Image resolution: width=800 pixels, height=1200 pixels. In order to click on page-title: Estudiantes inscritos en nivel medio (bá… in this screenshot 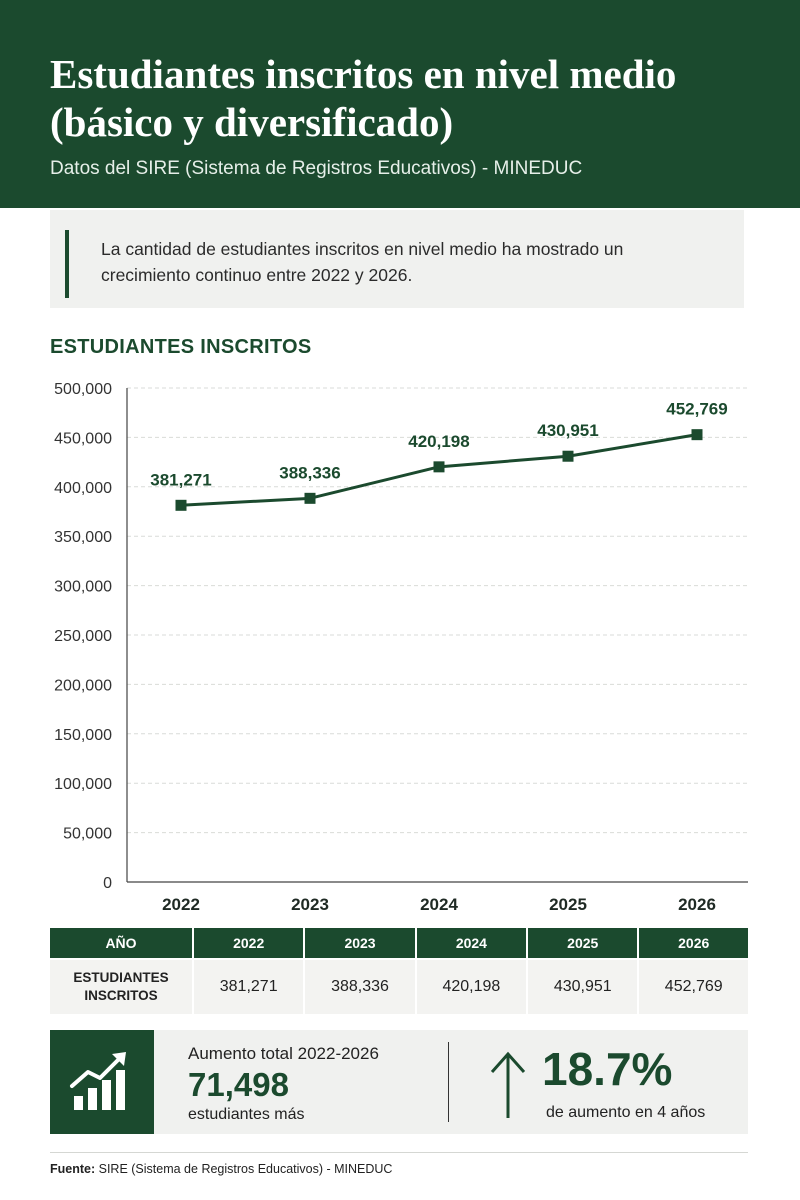, I will do `click(363, 98)`.